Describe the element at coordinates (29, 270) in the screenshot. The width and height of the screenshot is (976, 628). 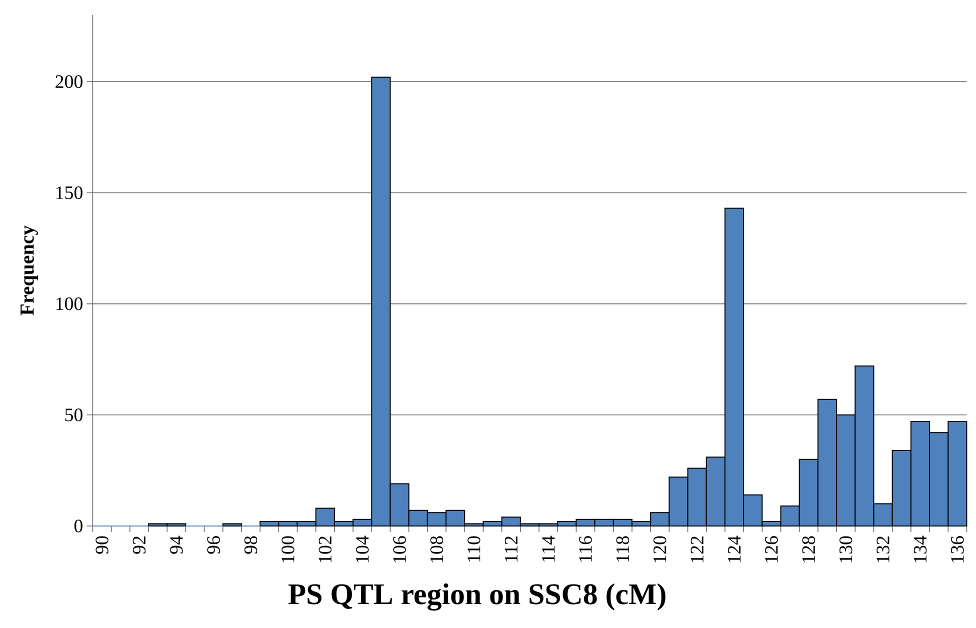
I see `y-axis-title: Frequency` at that location.